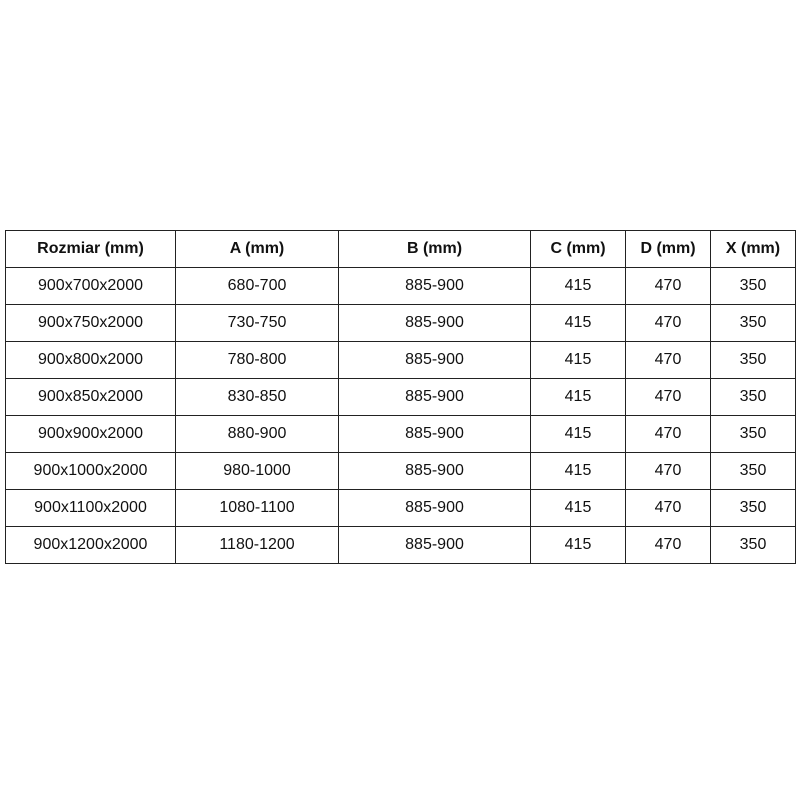 The image size is (800, 800). I want to click on header-size: Rozmiar (mm), so click(90, 249).